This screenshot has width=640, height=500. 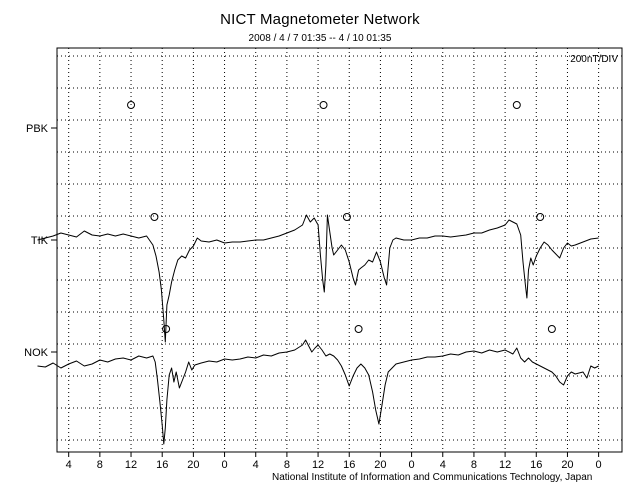 I want to click on scale-label: 200nT/DIV, so click(x=594, y=59).